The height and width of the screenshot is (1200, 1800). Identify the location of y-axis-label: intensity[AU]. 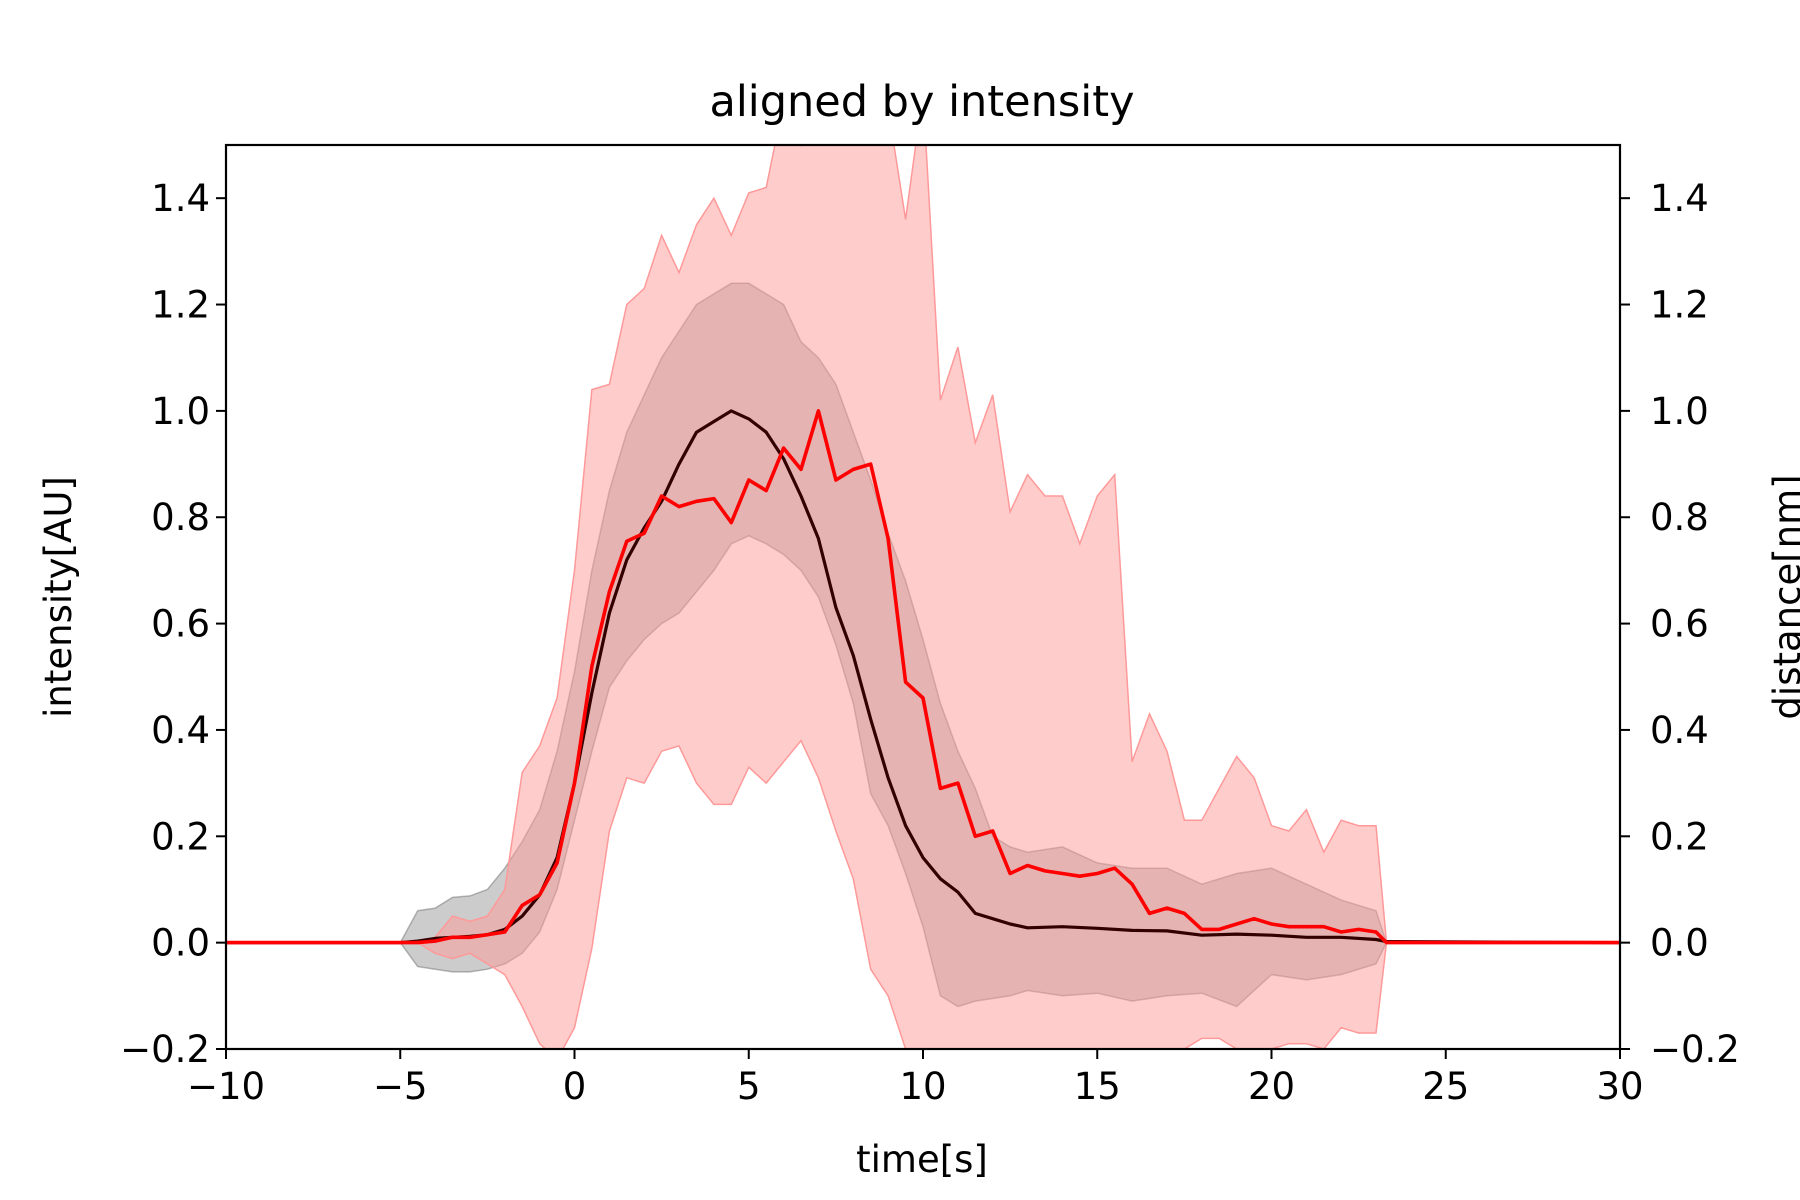
(58, 597).